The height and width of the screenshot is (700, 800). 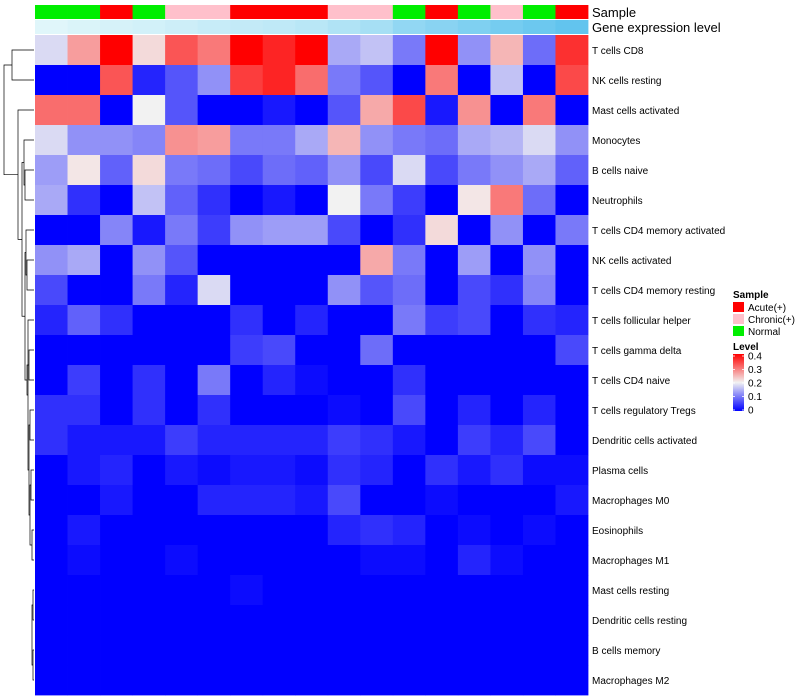 What do you see at coordinates (635, 111) in the screenshot?
I see `row-label: Mast cells activated` at bounding box center [635, 111].